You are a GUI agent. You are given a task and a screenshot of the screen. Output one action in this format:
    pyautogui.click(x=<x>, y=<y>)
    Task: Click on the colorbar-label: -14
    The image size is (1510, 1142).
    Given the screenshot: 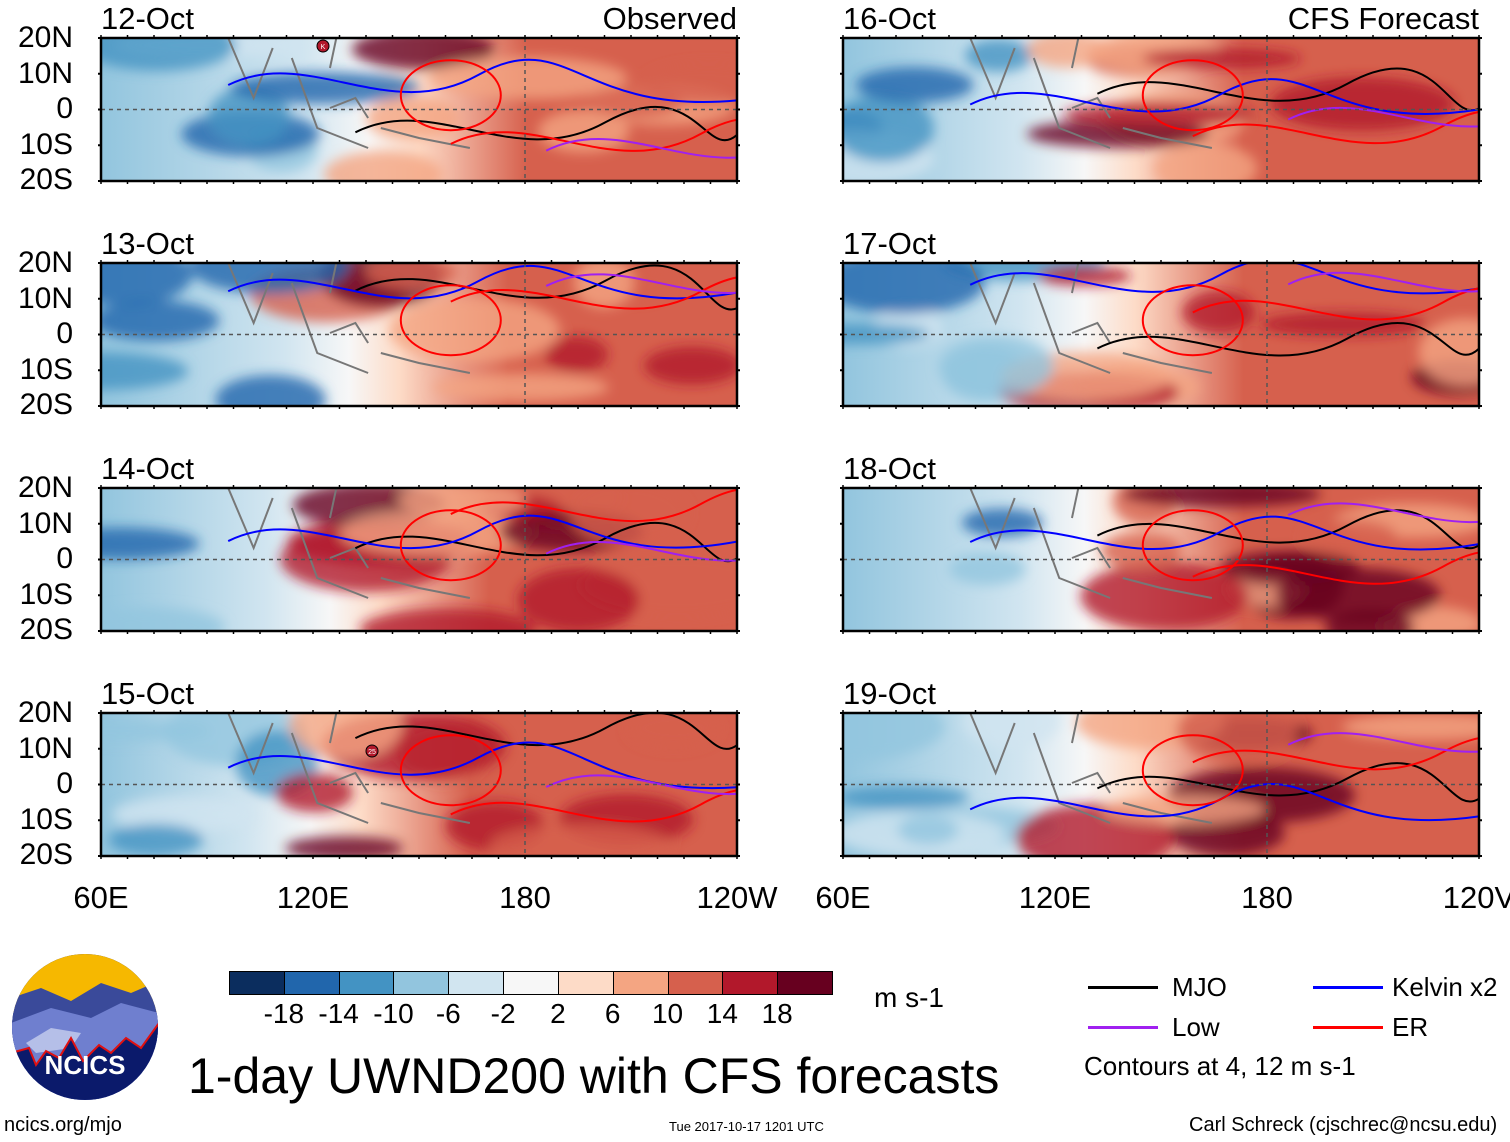 What is the action you would take?
    pyautogui.click(x=338, y=1013)
    